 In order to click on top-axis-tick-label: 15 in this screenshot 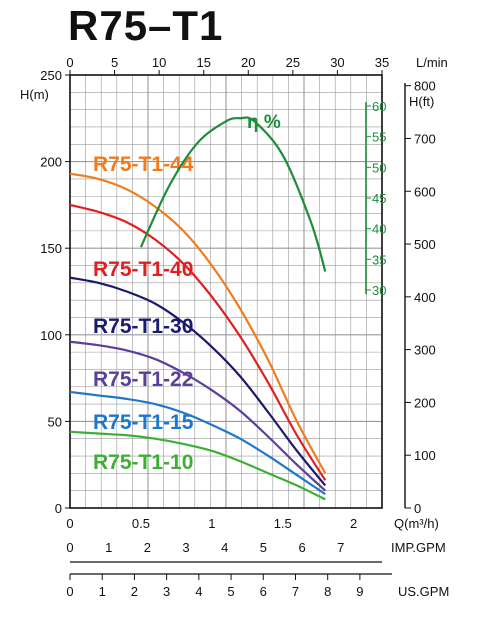, I will do `click(203, 62)`.